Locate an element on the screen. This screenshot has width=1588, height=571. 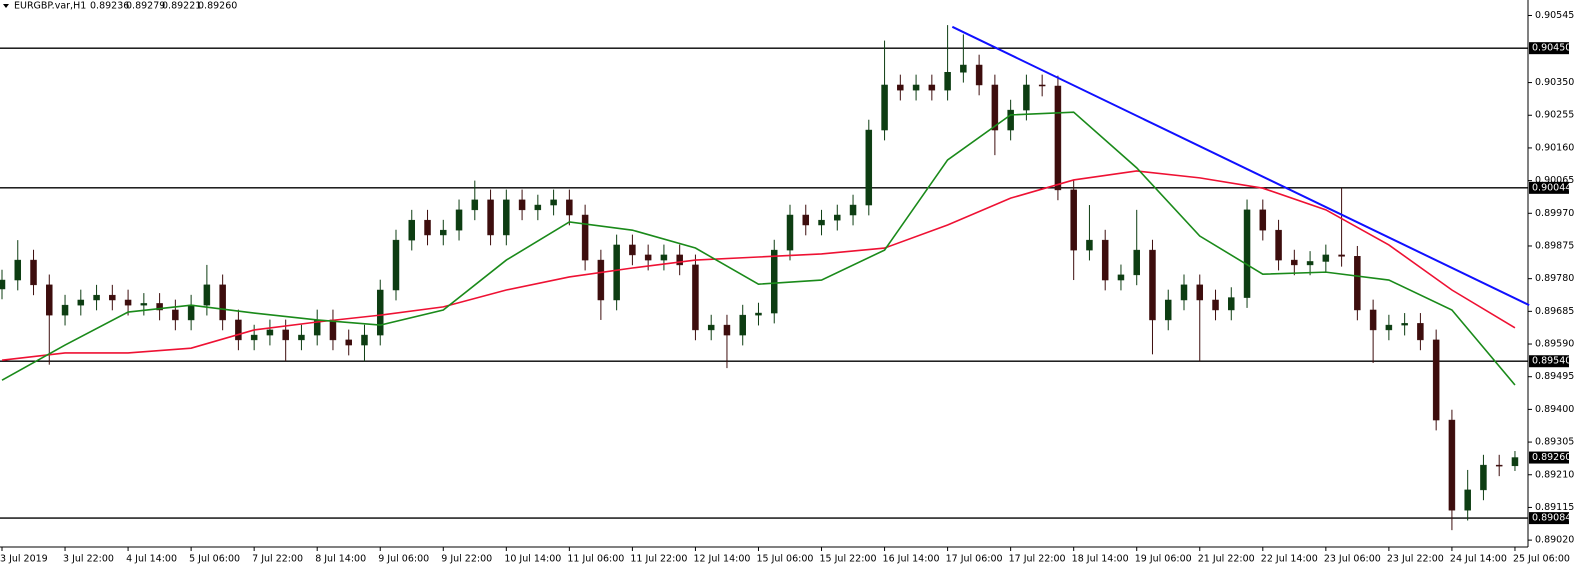
y-tick-label: 0.90350 is located at coordinates (1554, 82).